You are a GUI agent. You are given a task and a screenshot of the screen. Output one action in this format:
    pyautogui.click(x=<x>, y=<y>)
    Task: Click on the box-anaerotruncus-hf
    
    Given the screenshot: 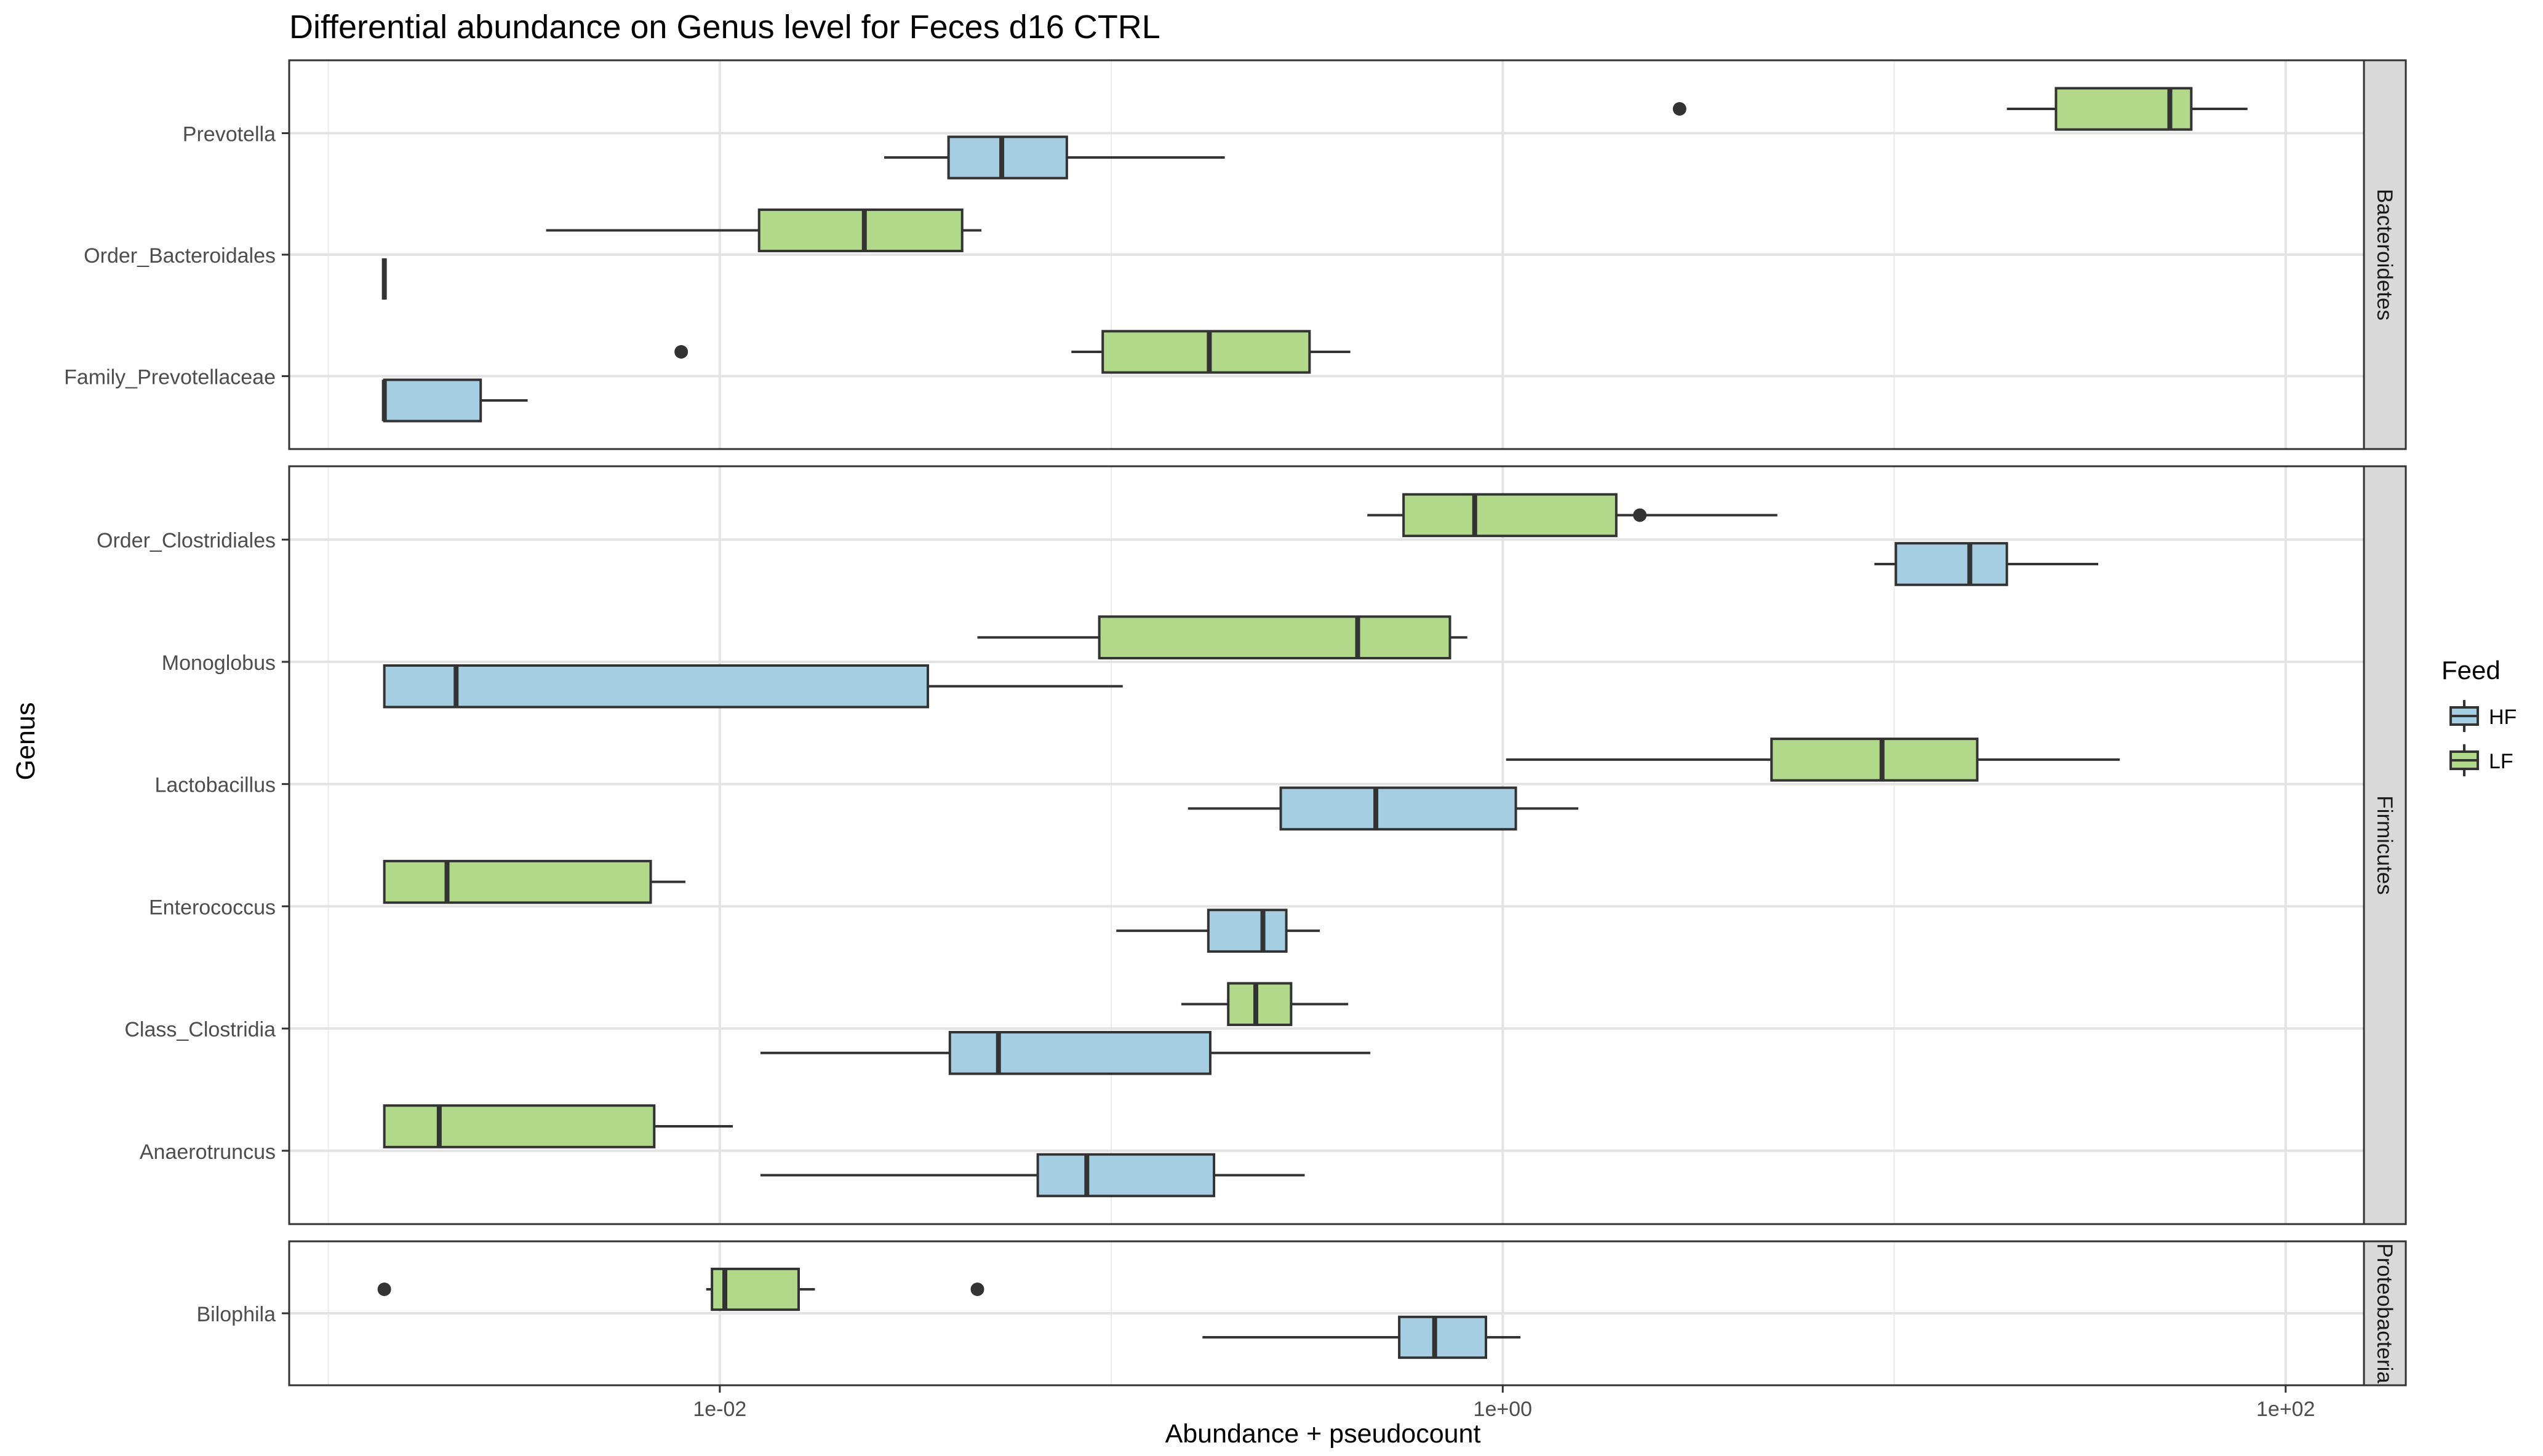 What is the action you would take?
    pyautogui.click(x=1032, y=1176)
    